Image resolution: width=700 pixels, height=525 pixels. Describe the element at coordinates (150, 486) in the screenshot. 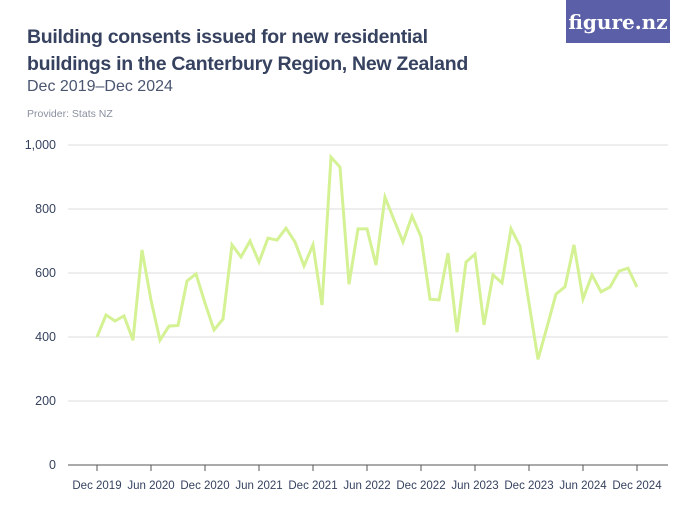

I see `x-tick-label: Jun 2020` at that location.